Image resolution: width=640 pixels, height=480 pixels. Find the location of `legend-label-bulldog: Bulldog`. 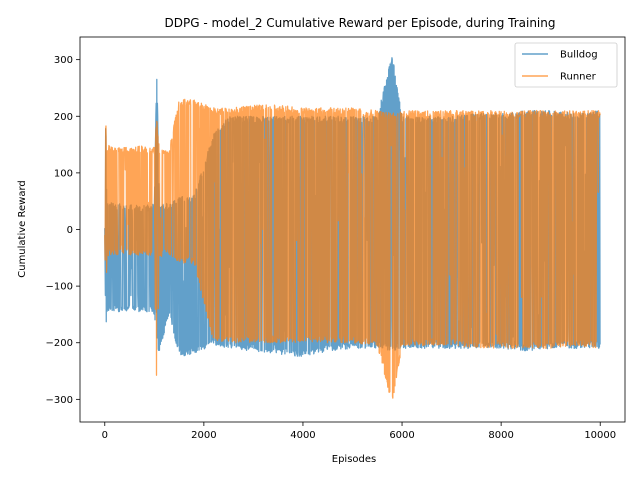

legend-label-bulldog: Bulldog is located at coordinates (579, 55).